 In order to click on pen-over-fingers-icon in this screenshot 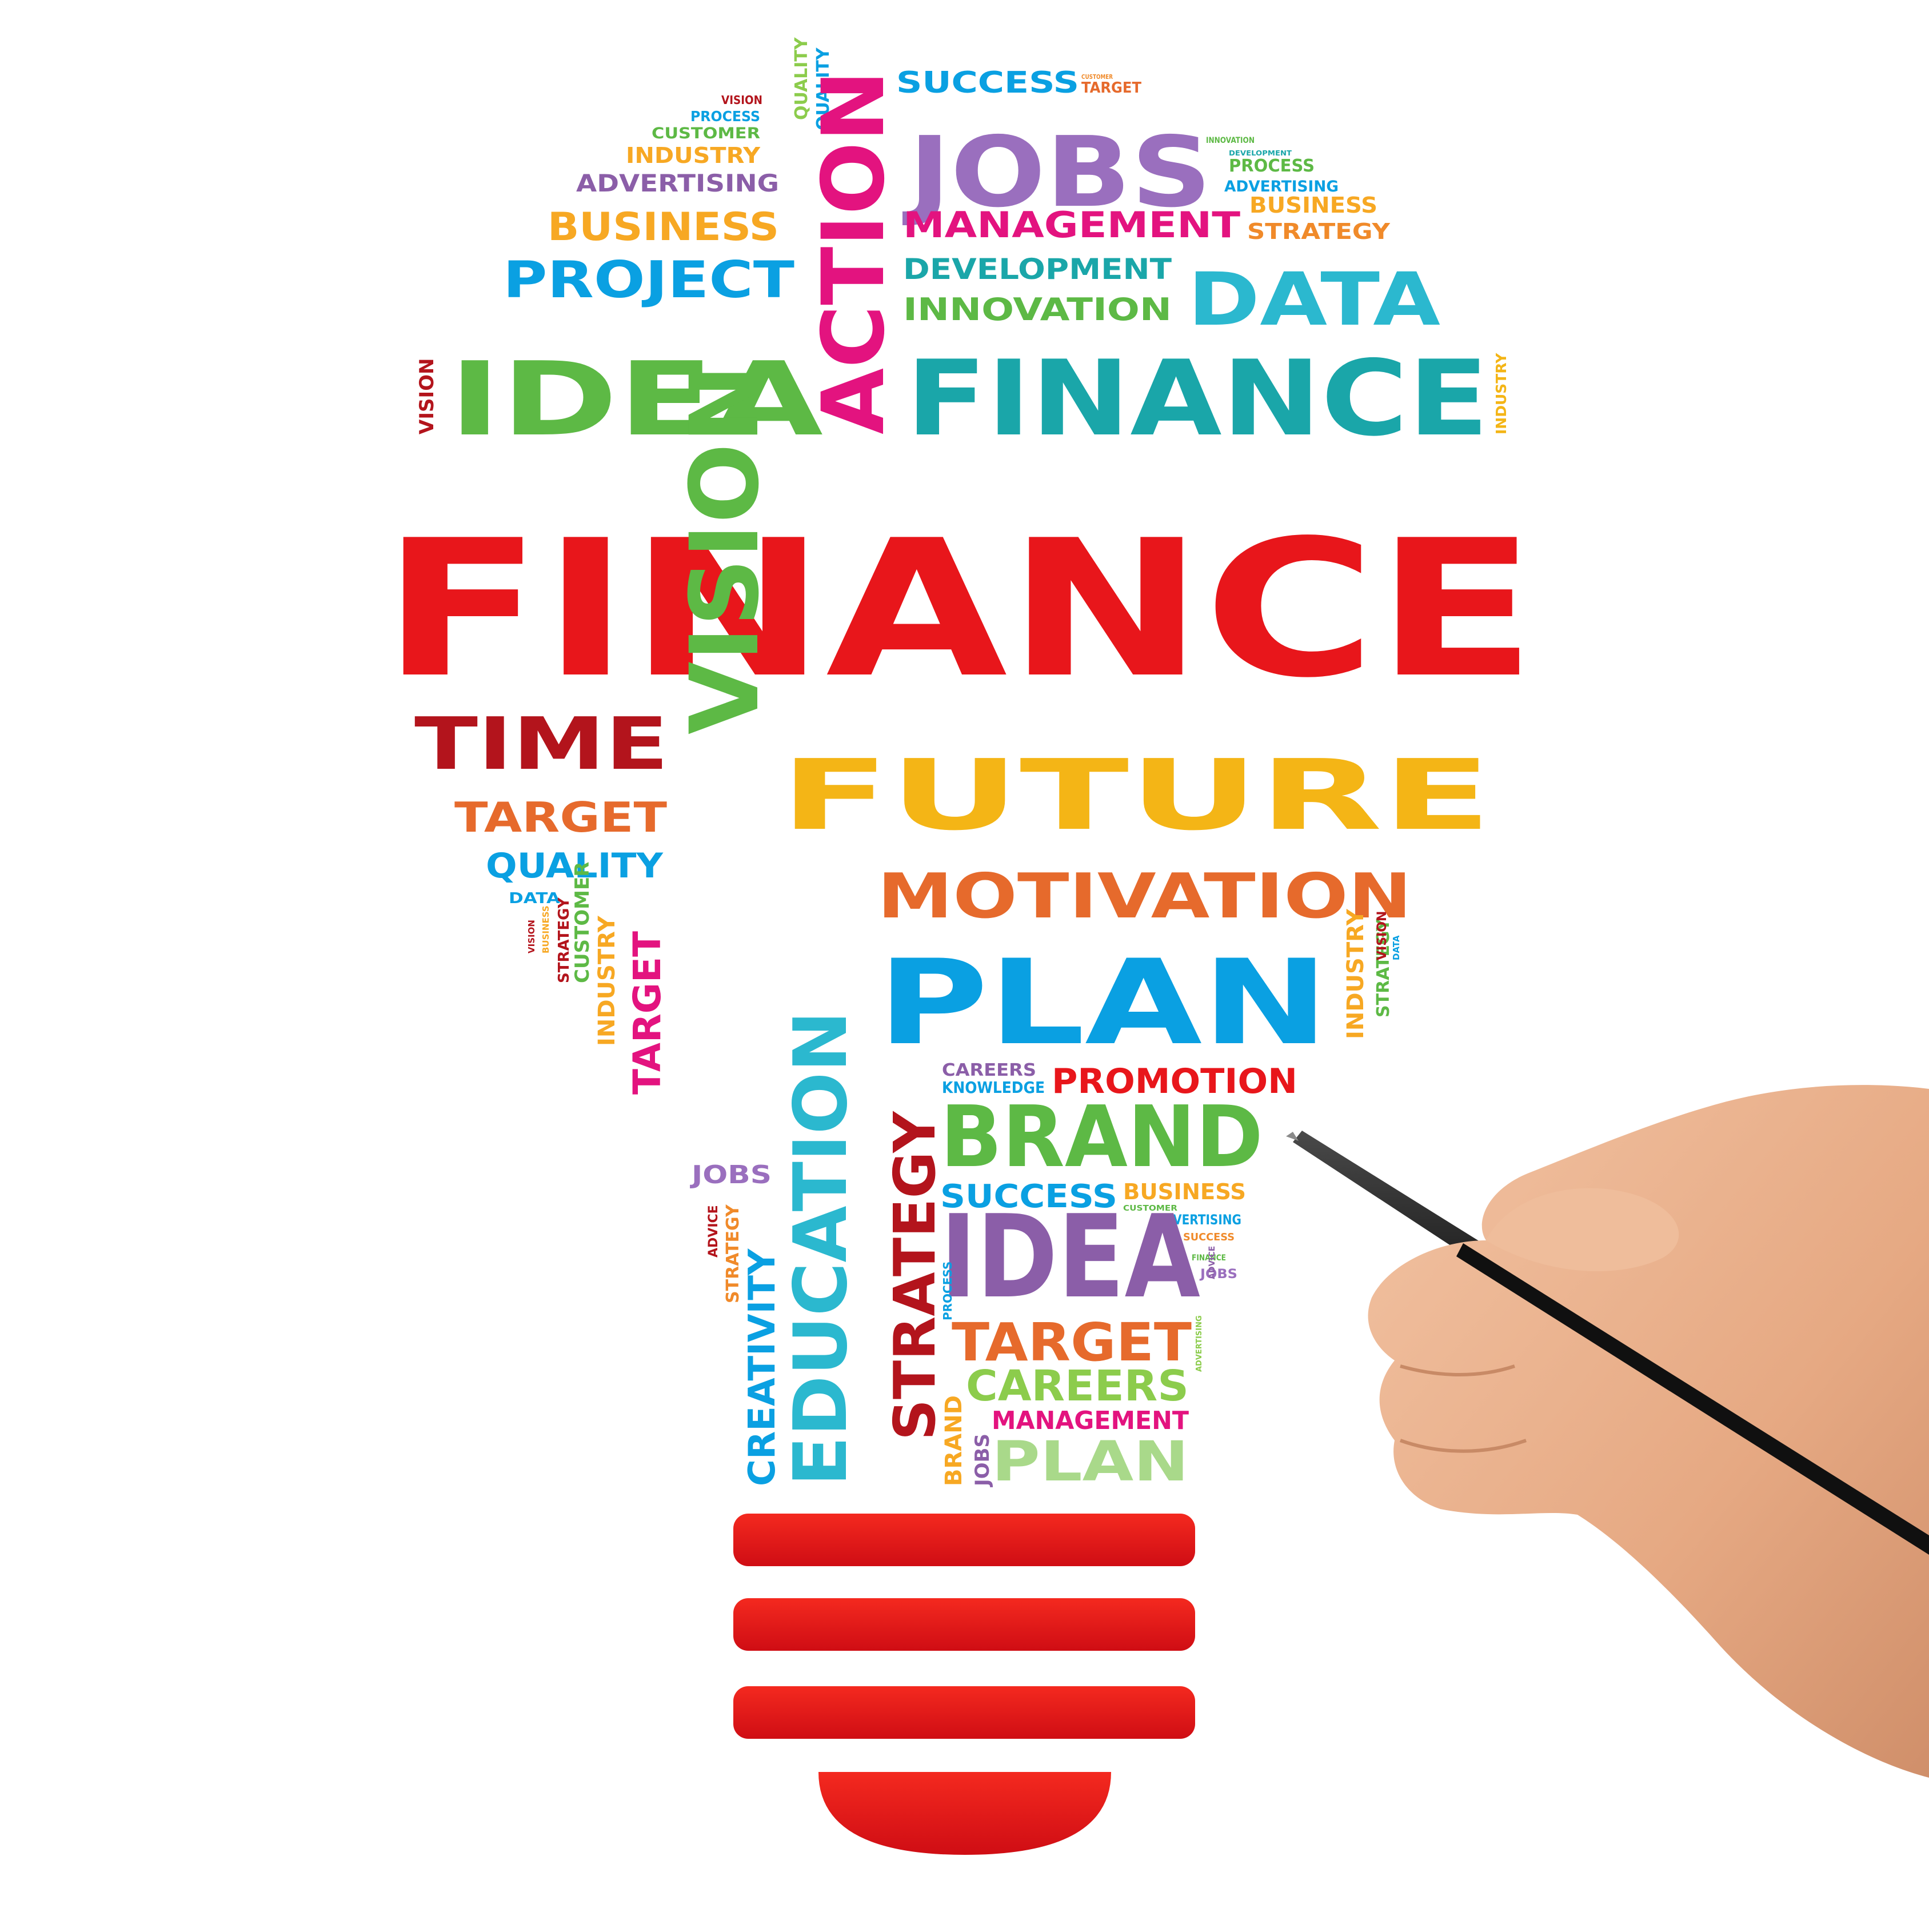, I will do `click(1693, 1399)`.